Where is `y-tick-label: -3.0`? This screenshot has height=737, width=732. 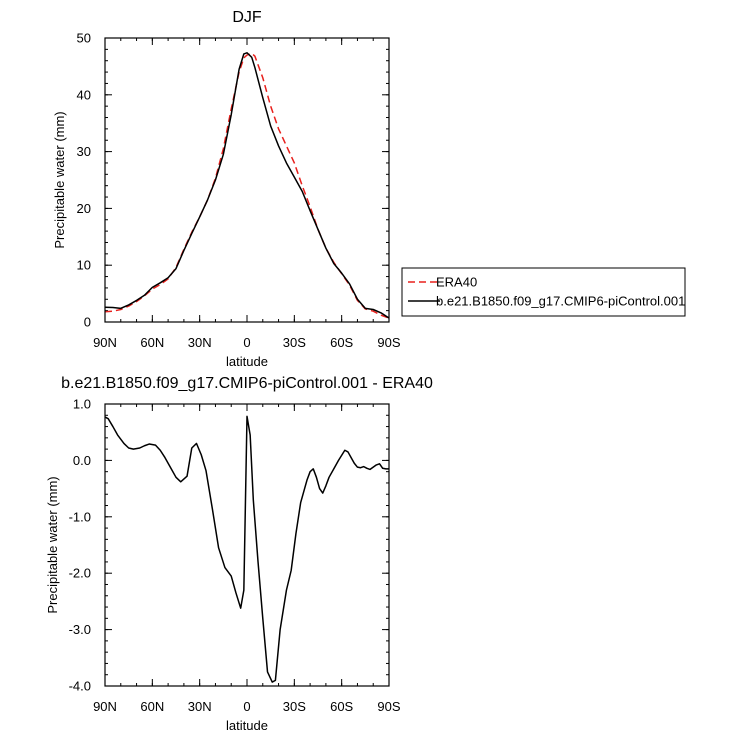
y-tick-label: -3.0 is located at coordinates (80, 629).